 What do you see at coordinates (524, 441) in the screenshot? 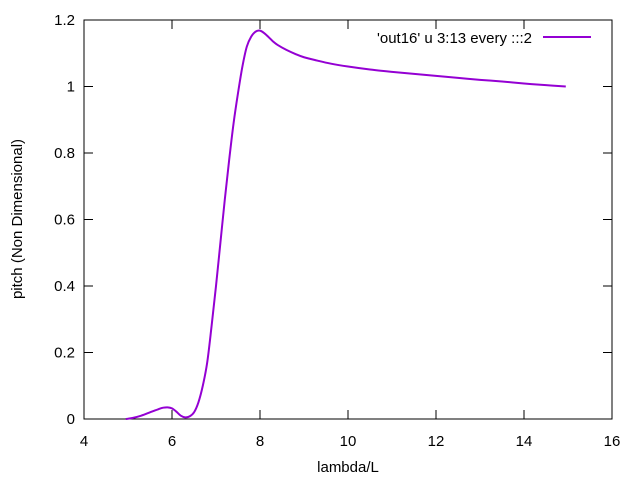
I see `x-tick-label: 14` at bounding box center [524, 441].